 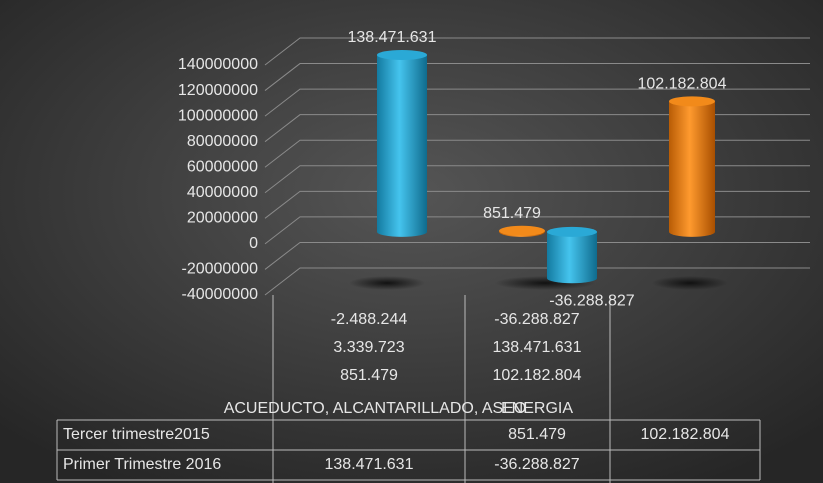 What do you see at coordinates (512, 213) in the screenshot?
I see `data-label: 851.479` at bounding box center [512, 213].